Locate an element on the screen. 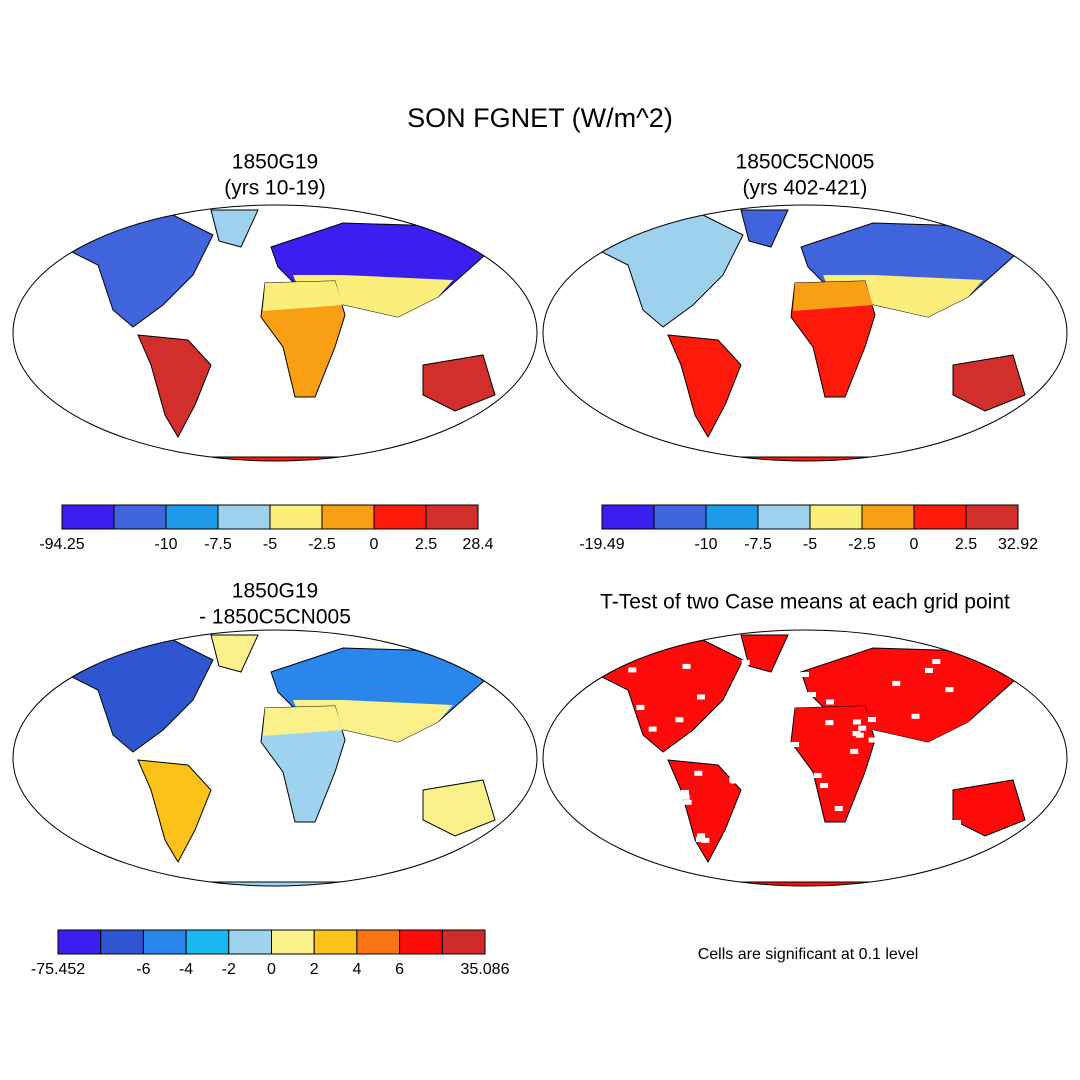 The width and height of the screenshot is (1080, 1080). panel-title: (yrs 402-421) is located at coordinates (805, 188).